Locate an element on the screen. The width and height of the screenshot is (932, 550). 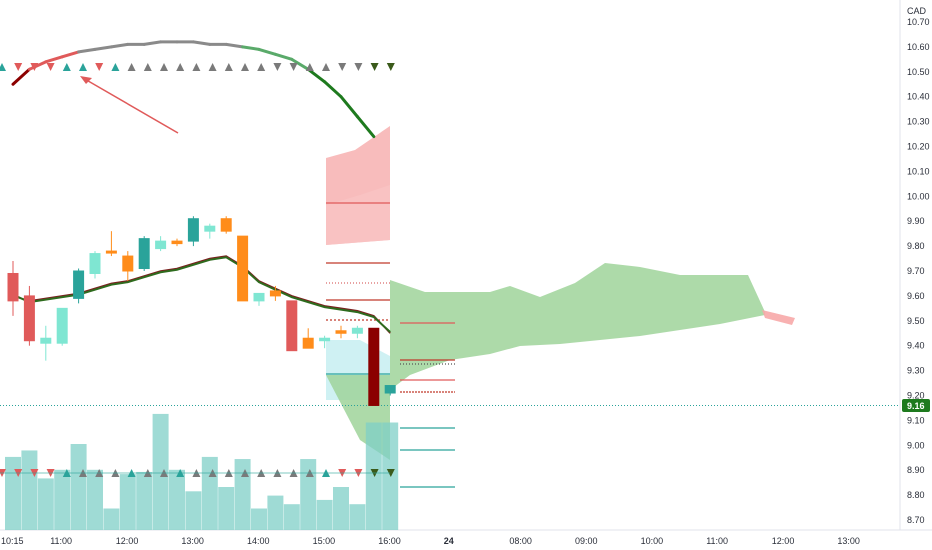
y-tick-label: 9.30 is located at coordinates (916, 371).